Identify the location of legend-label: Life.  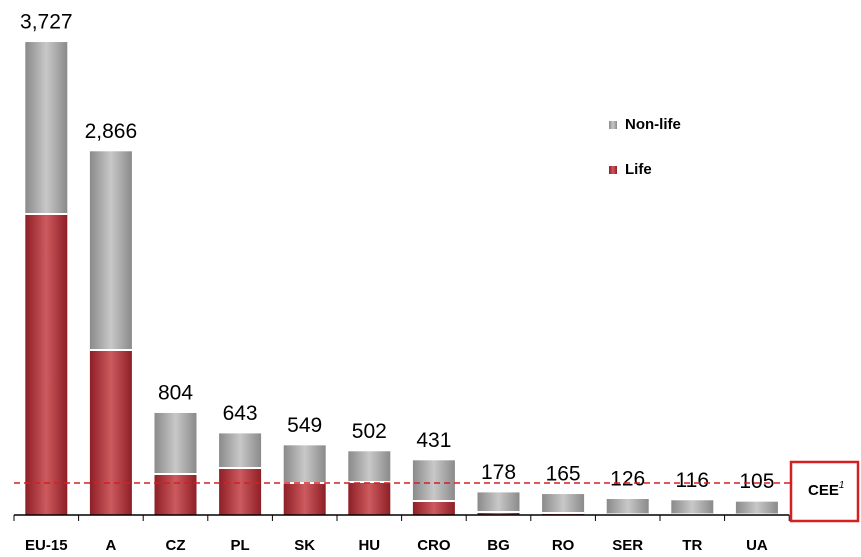
(638, 169).